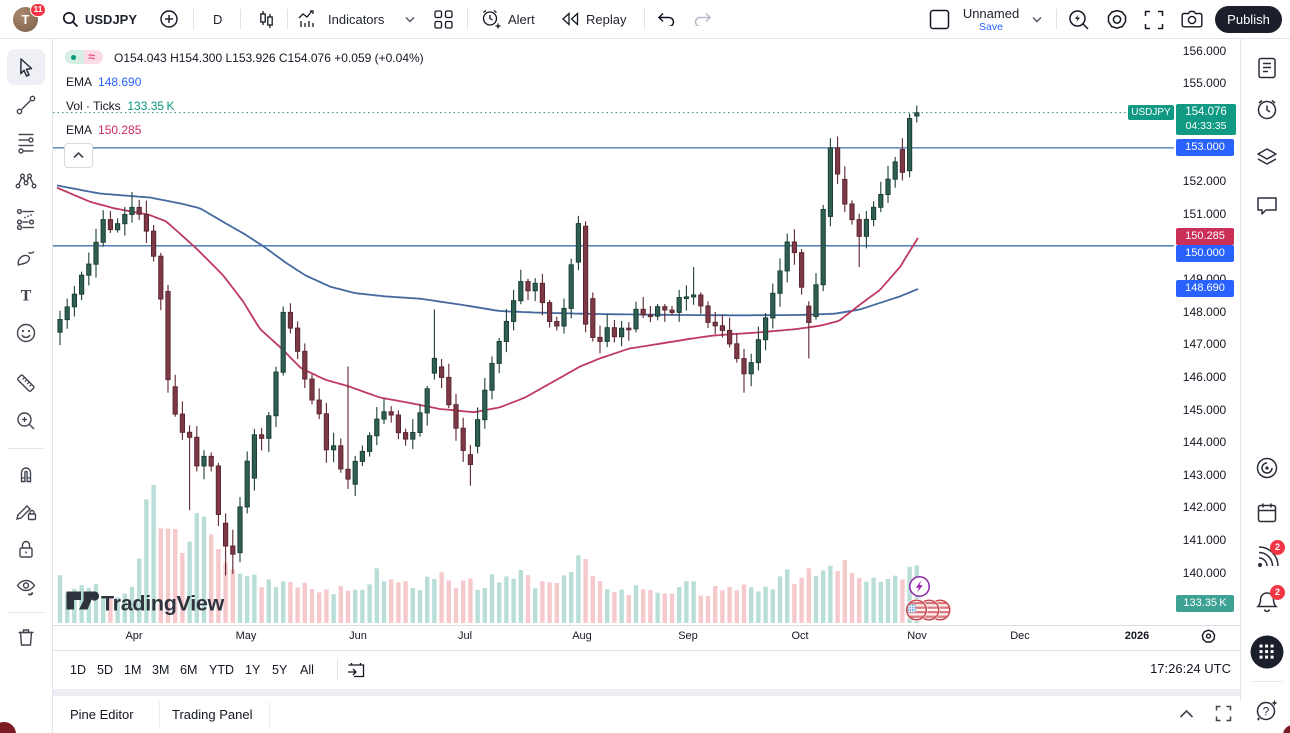 The image size is (1290, 733). I want to click on svg-text: T, so click(26, 296).